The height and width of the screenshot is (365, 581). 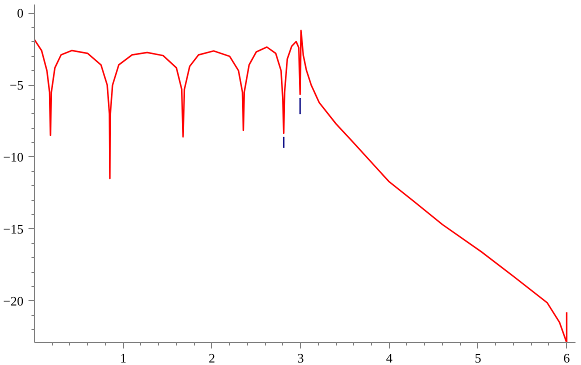 I want to click on x-tick-label: 6, so click(x=566, y=357).